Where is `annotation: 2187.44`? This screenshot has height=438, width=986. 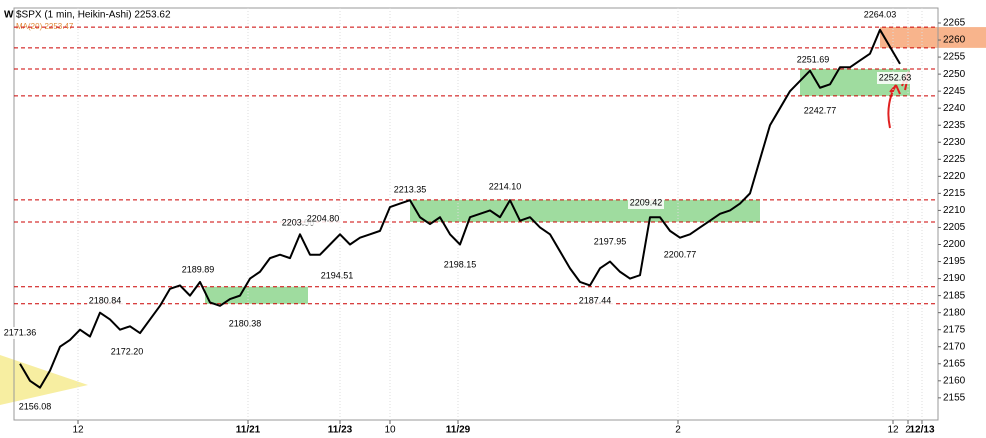 annotation: 2187.44 is located at coordinates (595, 300).